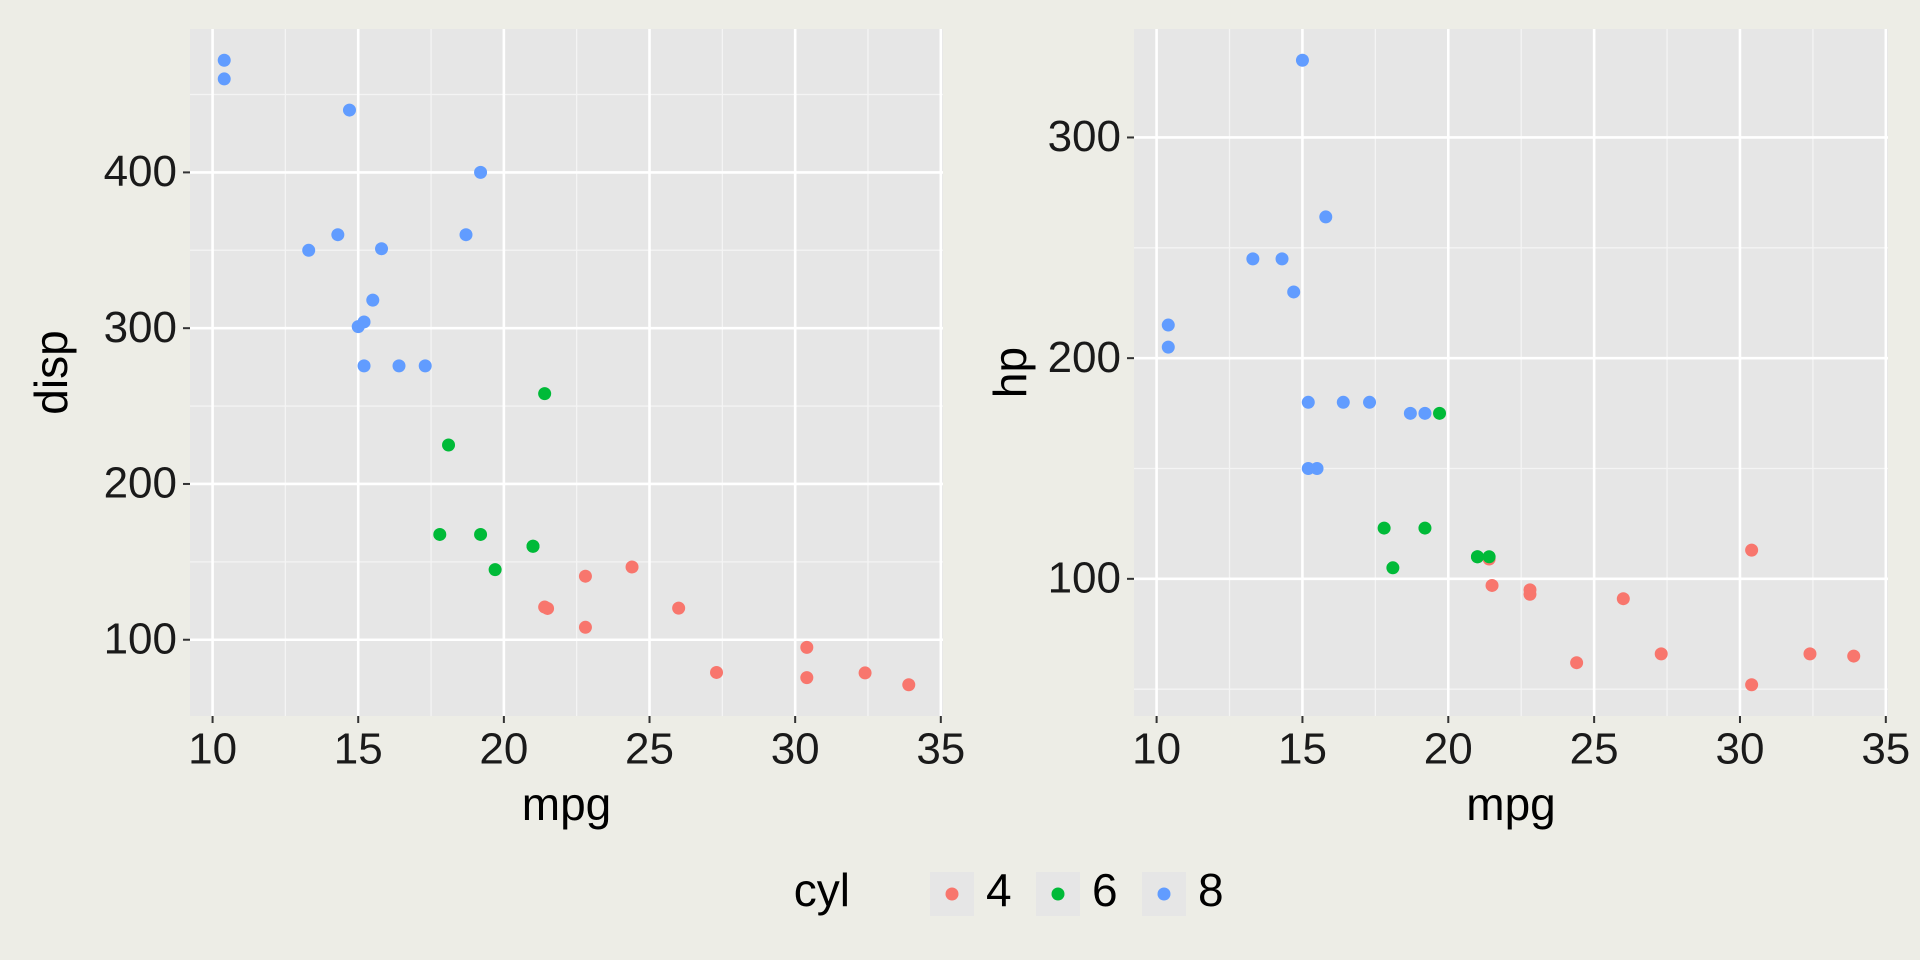 This screenshot has height=960, width=1920. I want to click on legend-title: cyl, so click(822, 890).